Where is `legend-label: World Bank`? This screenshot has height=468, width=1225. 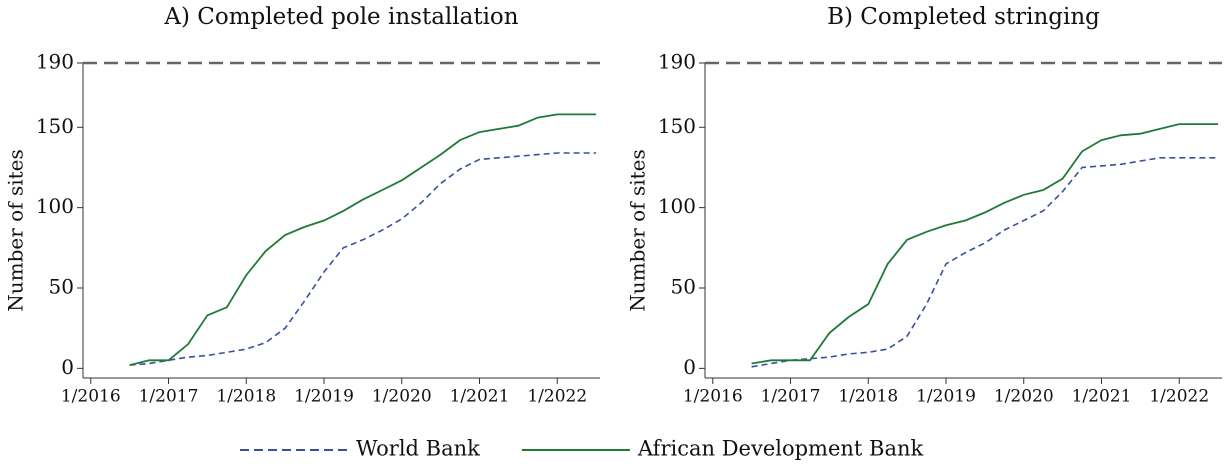 legend-label: World Bank is located at coordinates (418, 449).